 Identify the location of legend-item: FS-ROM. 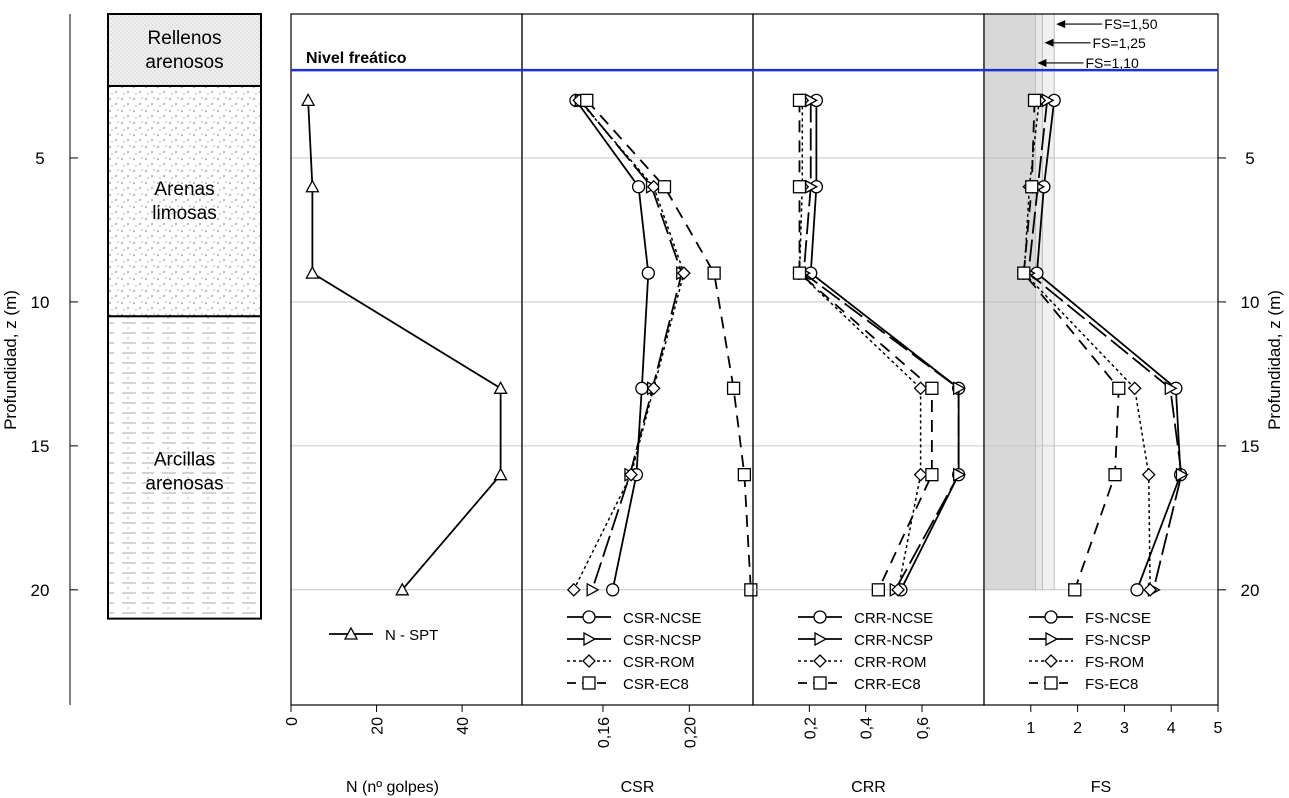
(1086, 662).